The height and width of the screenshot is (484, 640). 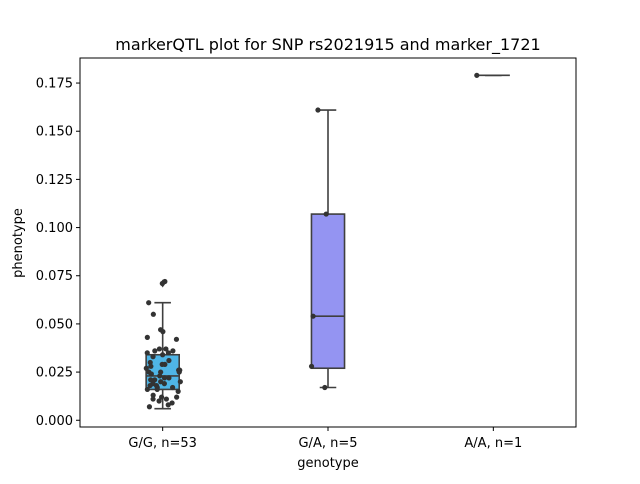 What do you see at coordinates (162, 443) in the screenshot?
I see `x-tick-label: G/G, n=53` at bounding box center [162, 443].